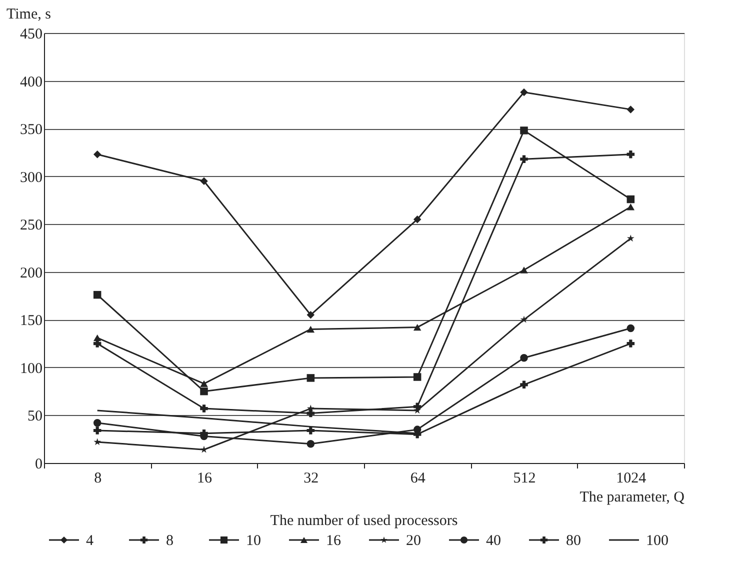 The height and width of the screenshot is (584, 745). What do you see at coordinates (170, 541) in the screenshot?
I see `legend-label: 8` at bounding box center [170, 541].